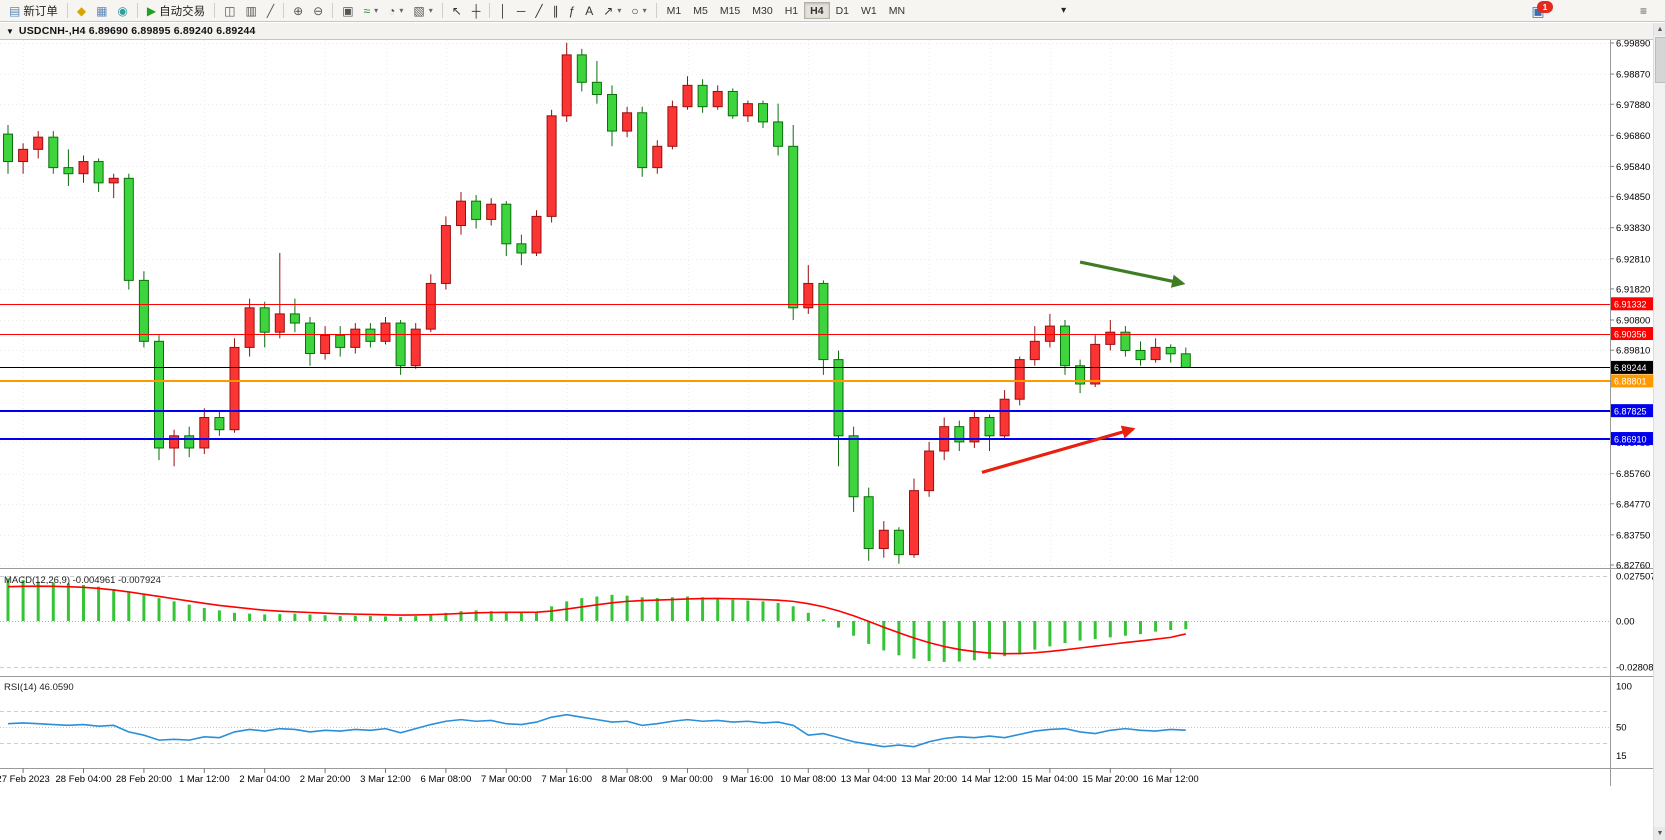 The width and height of the screenshot is (1665, 840). Describe the element at coordinates (869, 10) in the screenshot. I see `timeframe-w1-button: W1` at that location.